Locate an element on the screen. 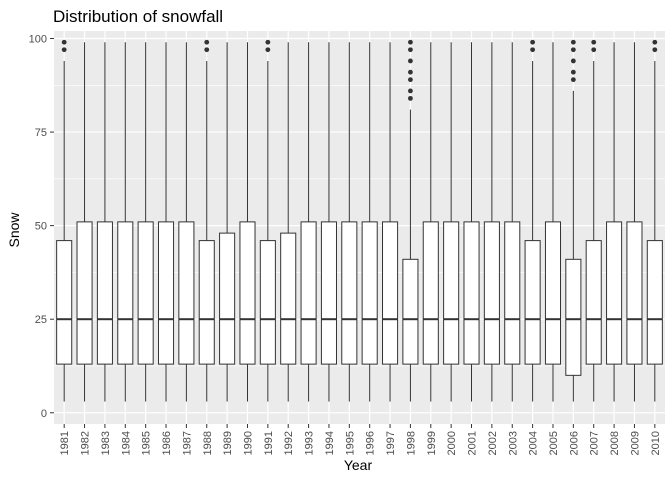 Image resolution: width=672 pixels, height=480 pixels. box-2010 is located at coordinates (654, 220).